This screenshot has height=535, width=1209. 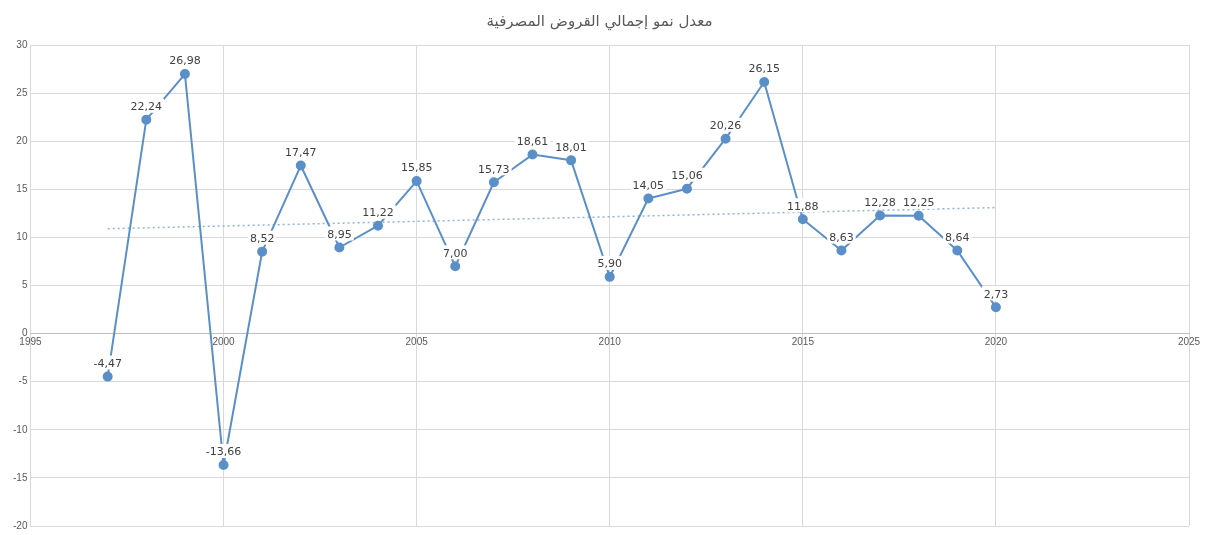 What do you see at coordinates (107, 363) in the screenshot?
I see `data-label: -4,47` at bounding box center [107, 363].